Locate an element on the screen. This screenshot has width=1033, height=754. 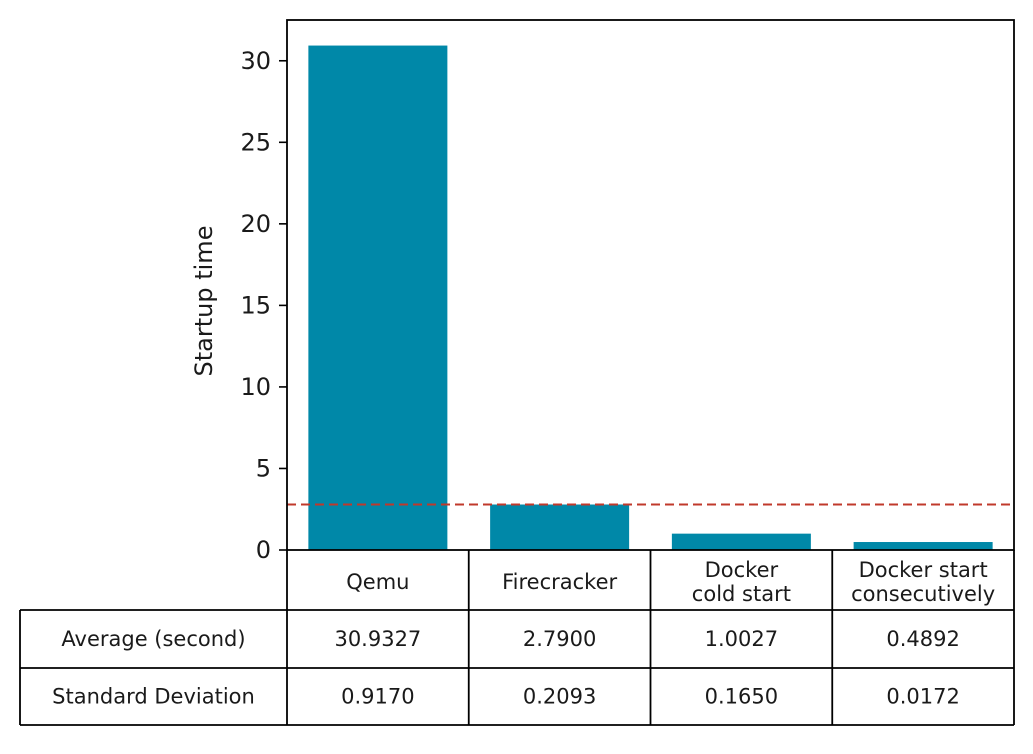
table-cell-1-0: 0.9170 is located at coordinates (377, 697).